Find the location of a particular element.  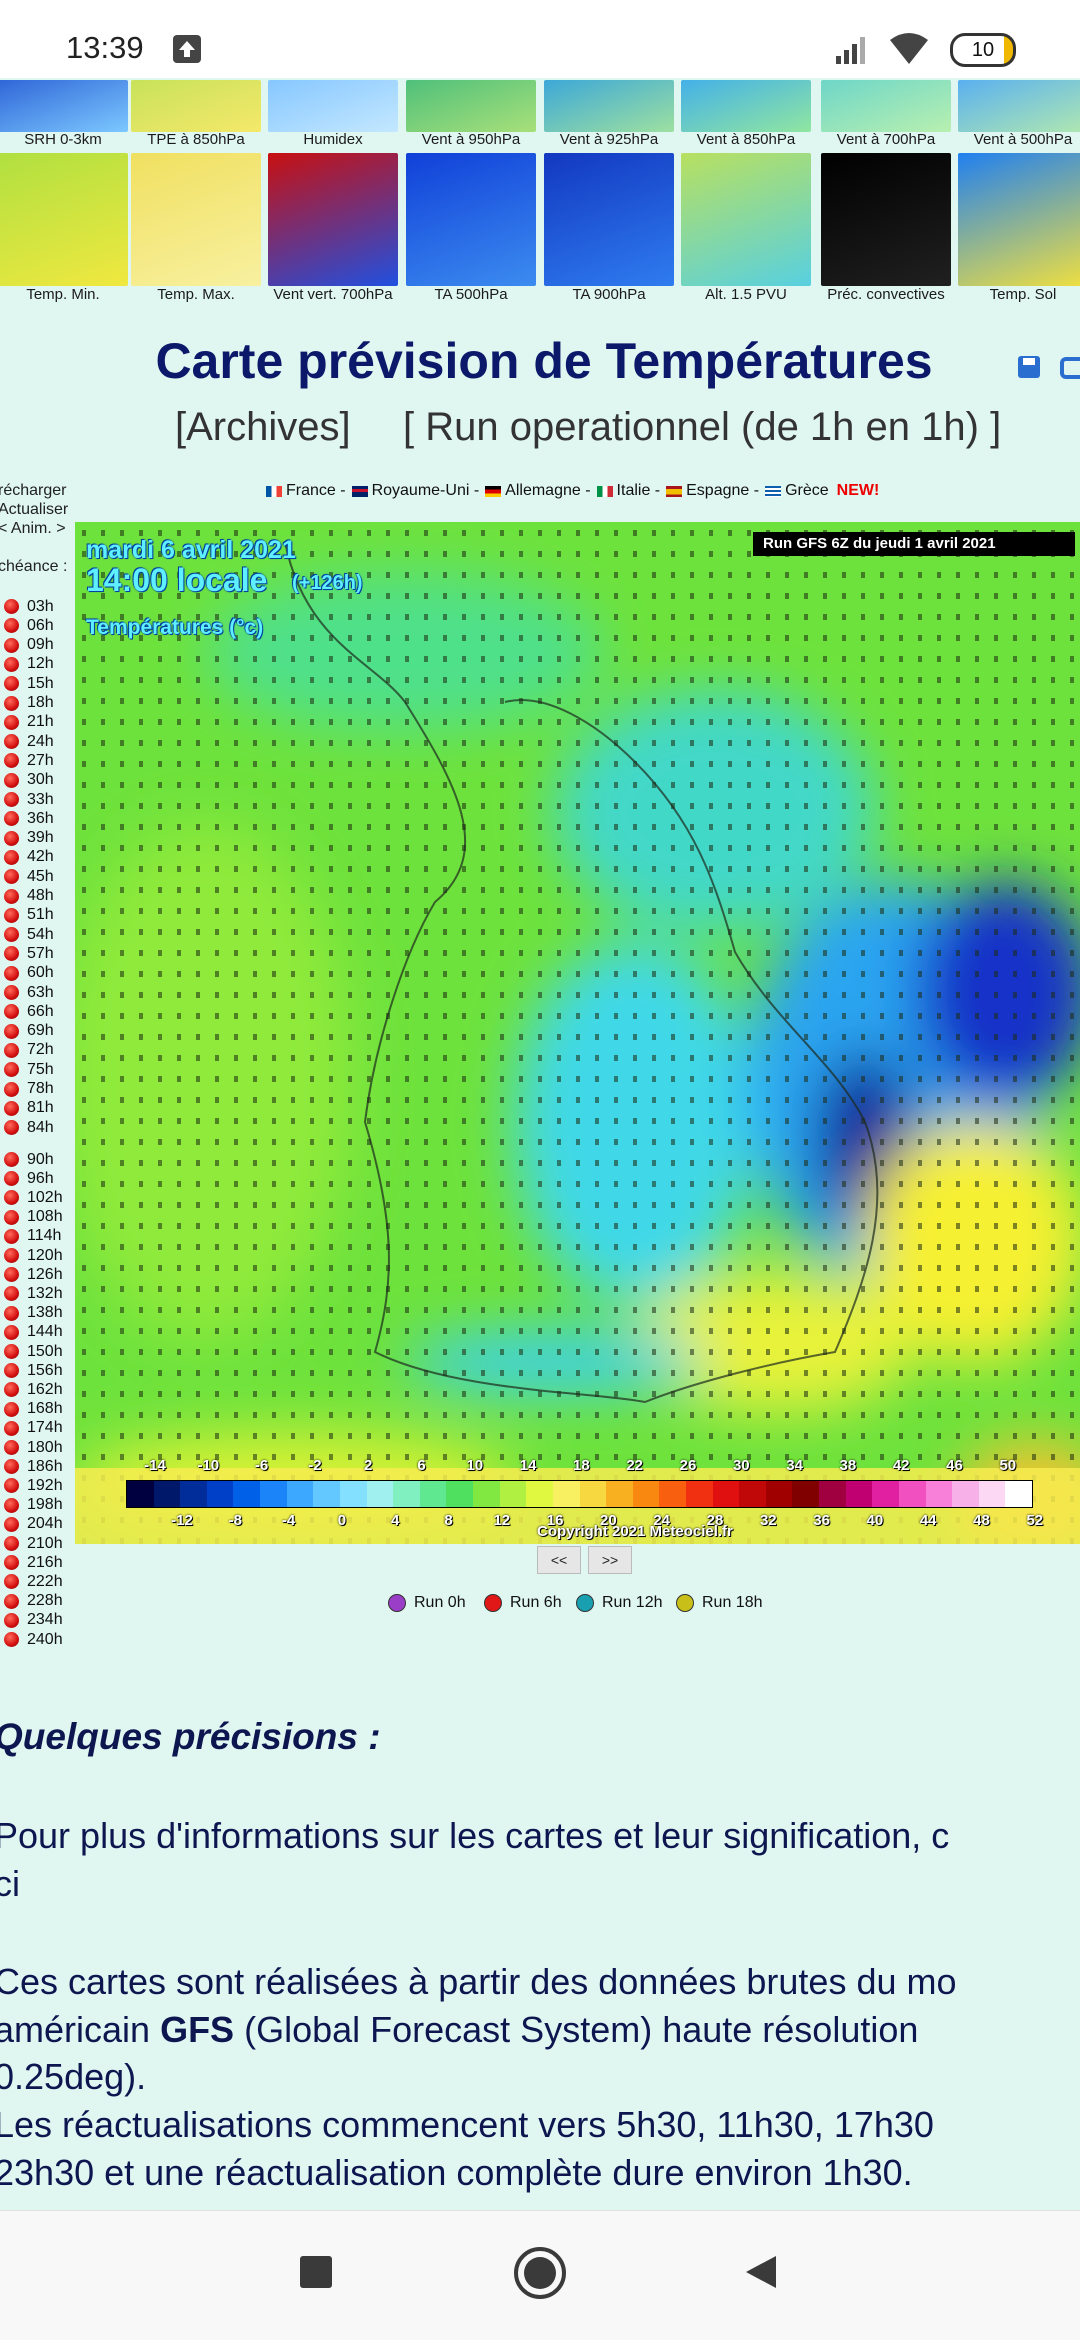

forecast-hour: 174h is located at coordinates (33, 1428).